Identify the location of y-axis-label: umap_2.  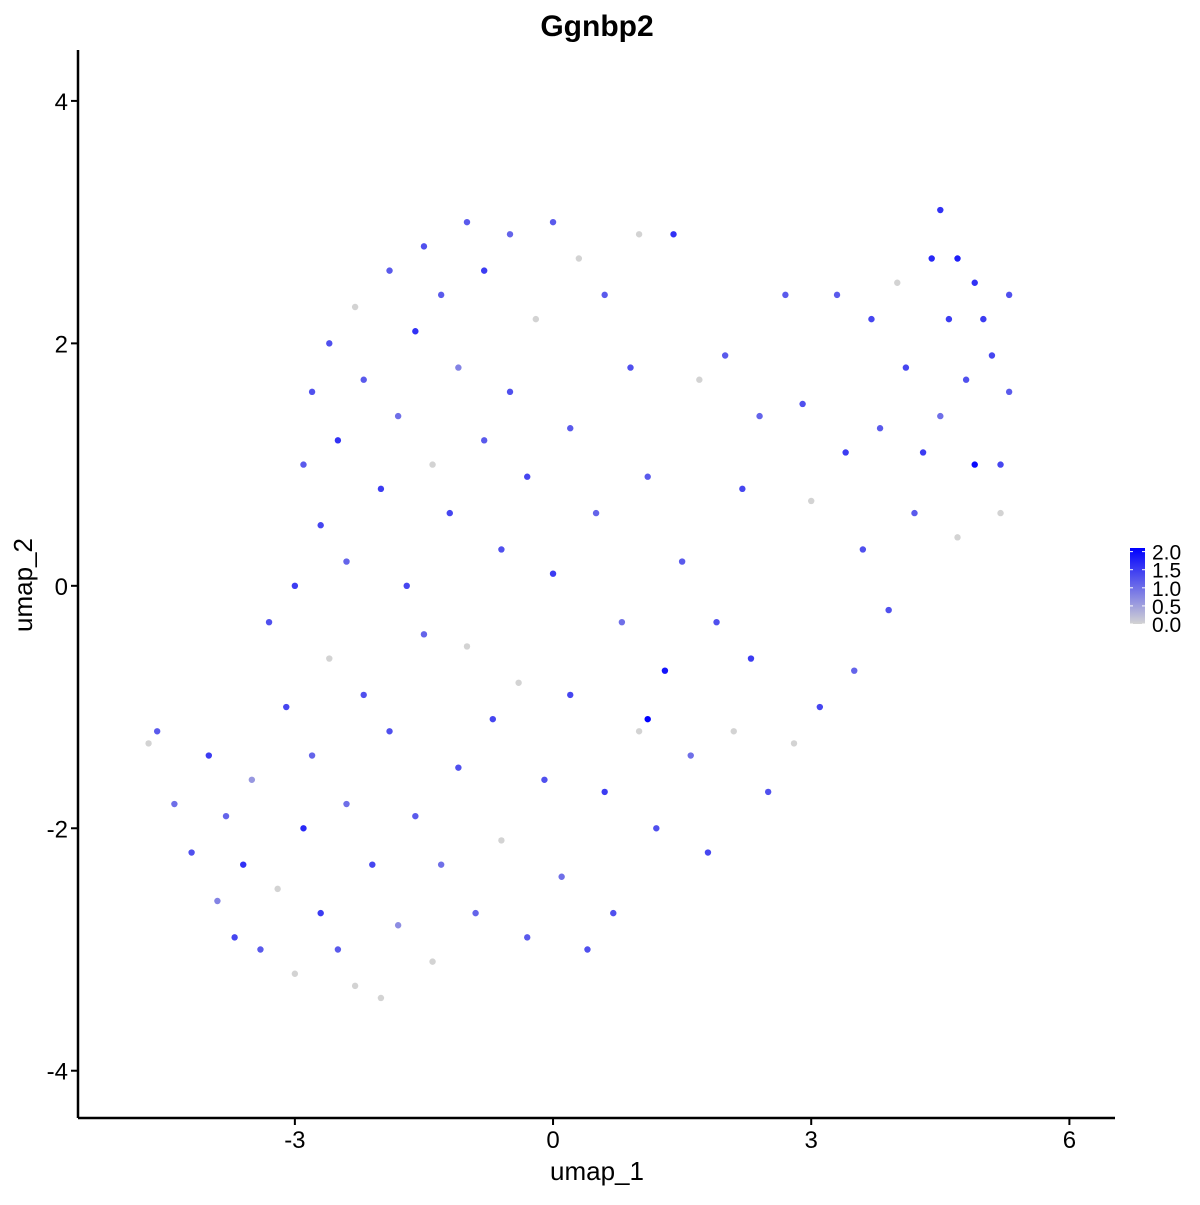
(23, 585).